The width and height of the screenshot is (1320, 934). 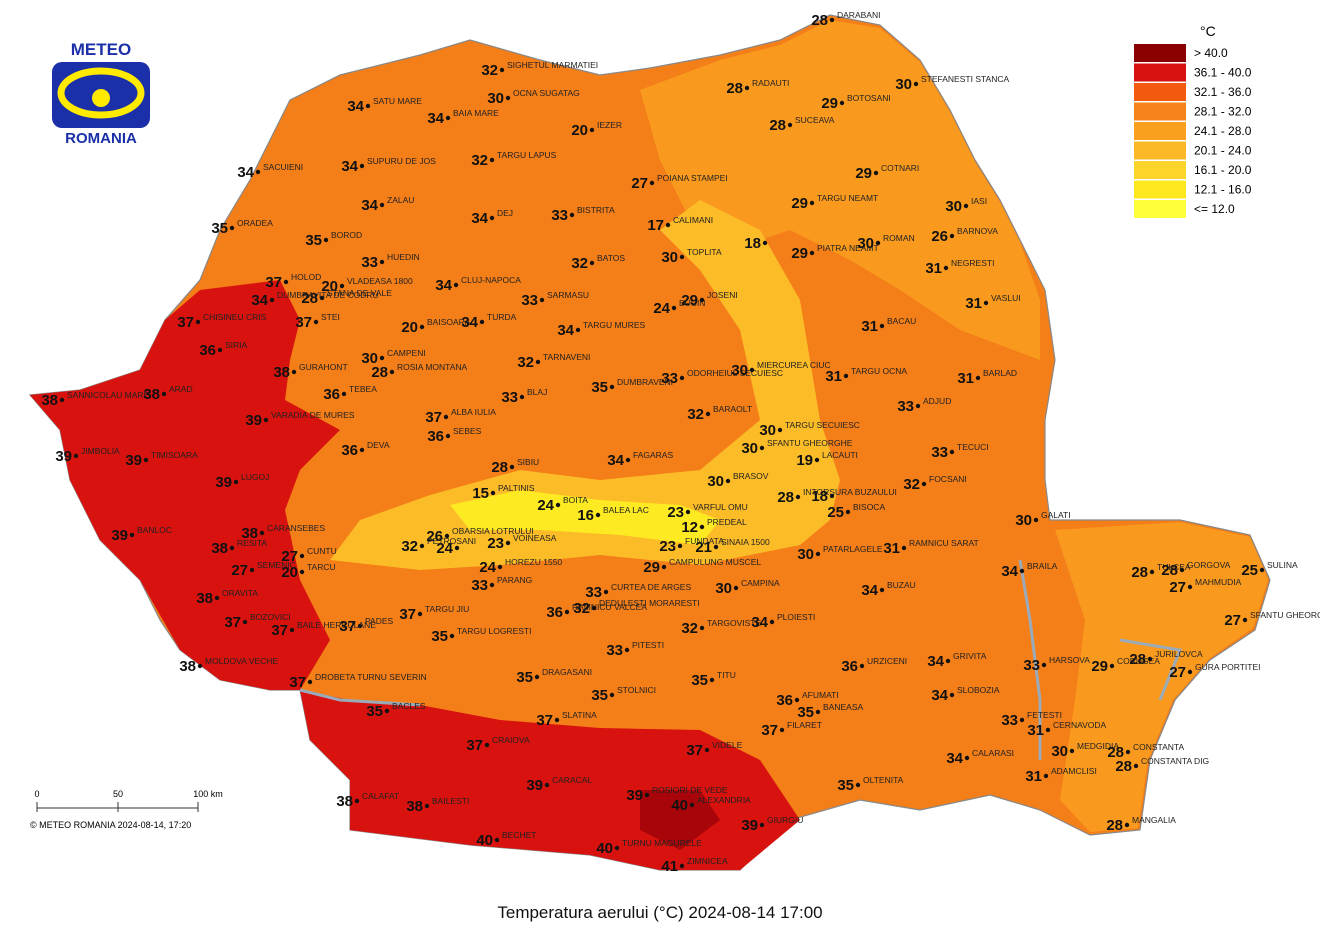 What do you see at coordinates (491, 280) in the screenshot?
I see `station-name: CLUJ-NAPOCA` at bounding box center [491, 280].